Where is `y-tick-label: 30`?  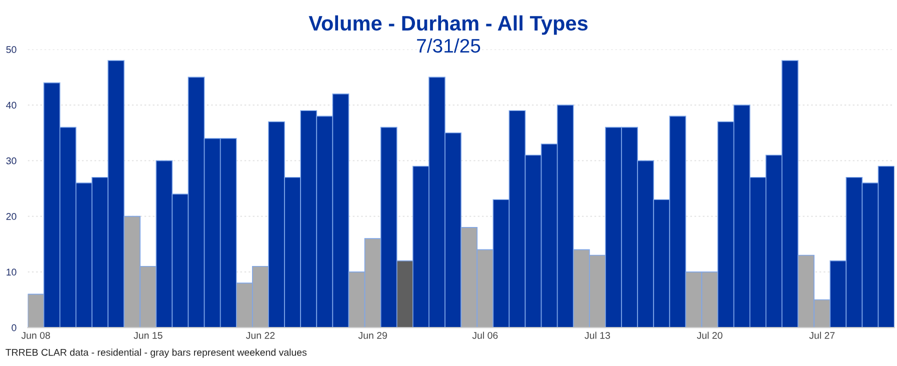
y-tick-label: 30 is located at coordinates (11, 160).